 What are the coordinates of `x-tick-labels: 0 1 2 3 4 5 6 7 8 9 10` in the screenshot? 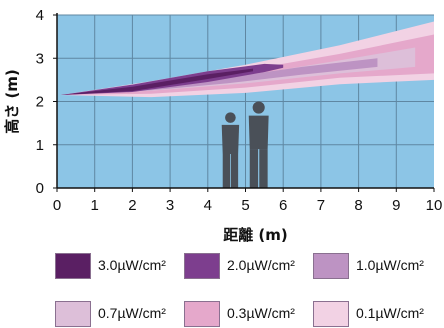 It's located at (248, 201).